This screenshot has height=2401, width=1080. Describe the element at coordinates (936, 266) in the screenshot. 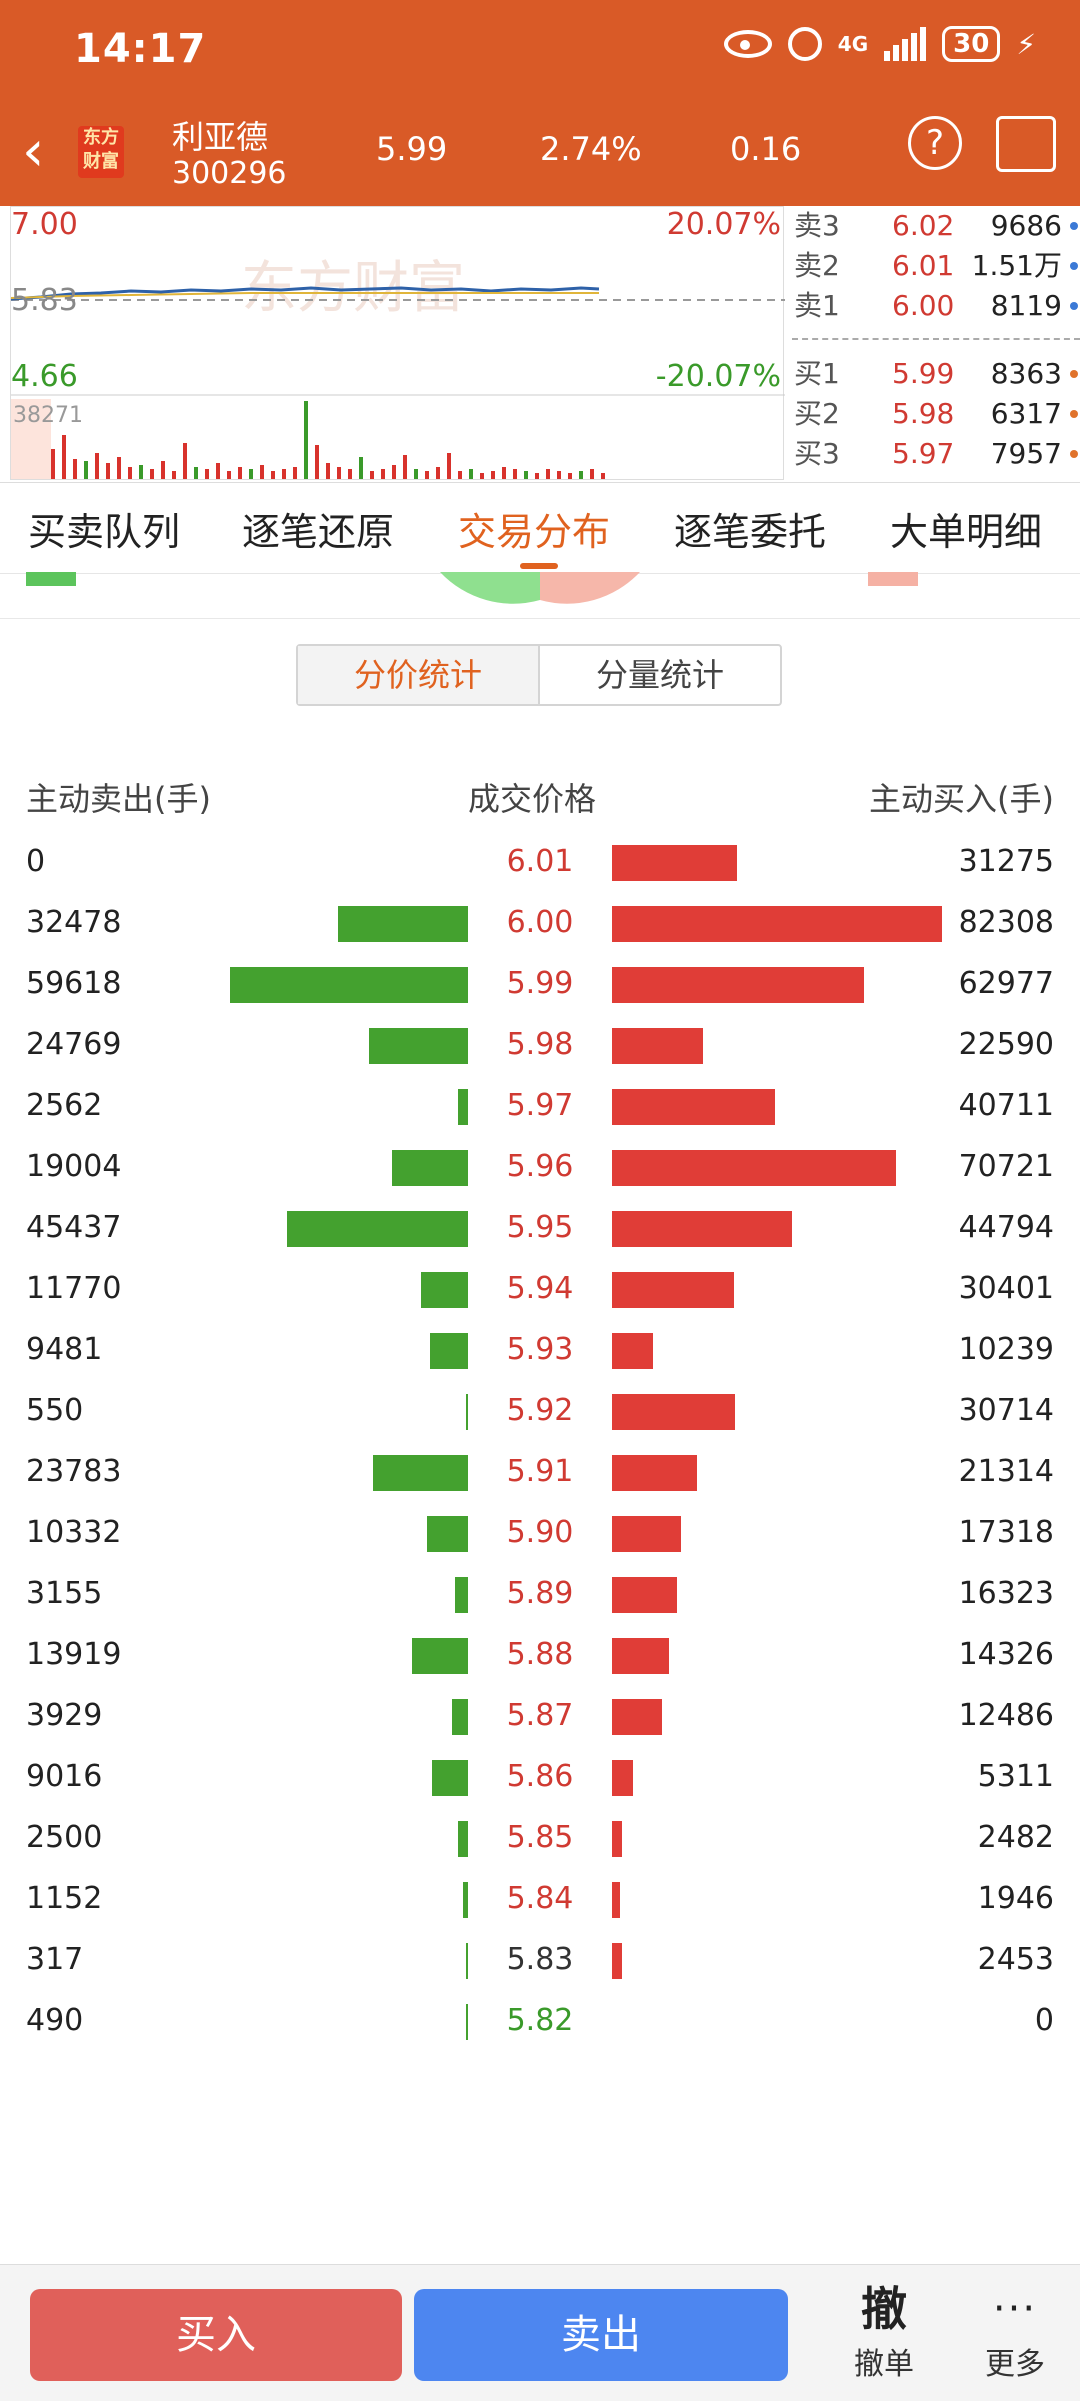

I see `ask-row: 卖2 6.01 1.51万` at that location.